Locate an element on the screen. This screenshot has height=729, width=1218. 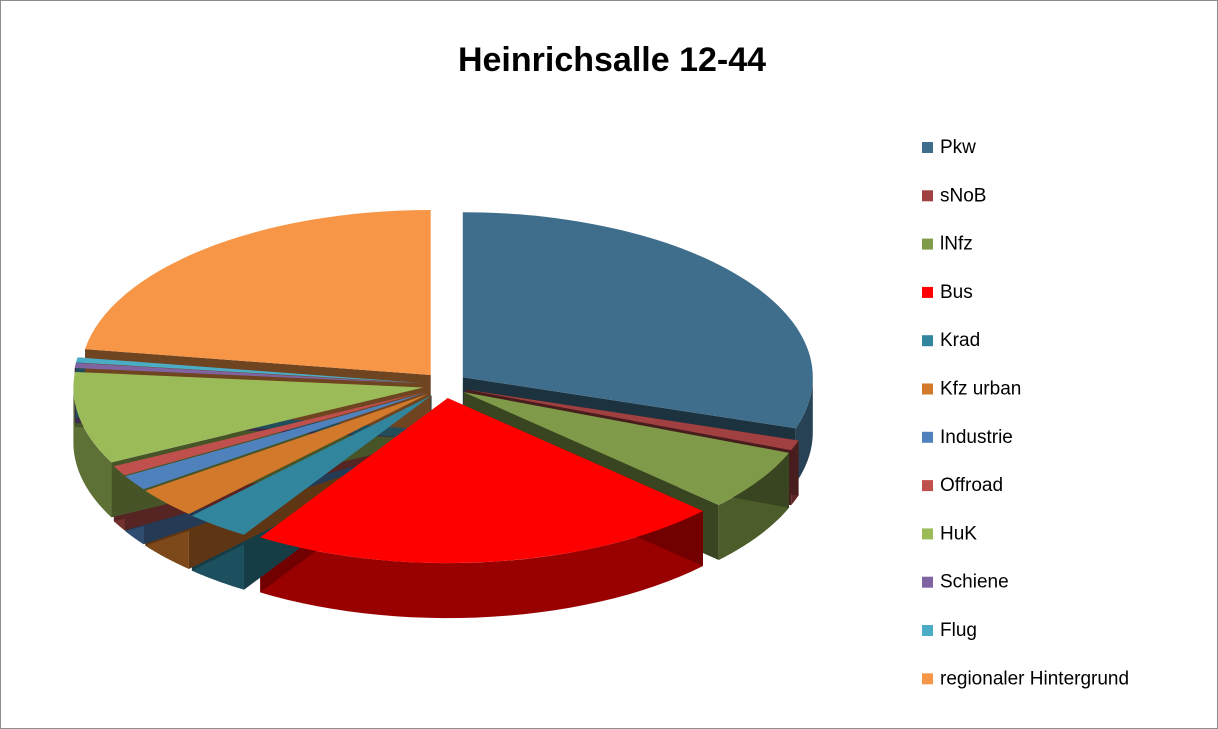
legend-label: Offroad is located at coordinates (971, 485).